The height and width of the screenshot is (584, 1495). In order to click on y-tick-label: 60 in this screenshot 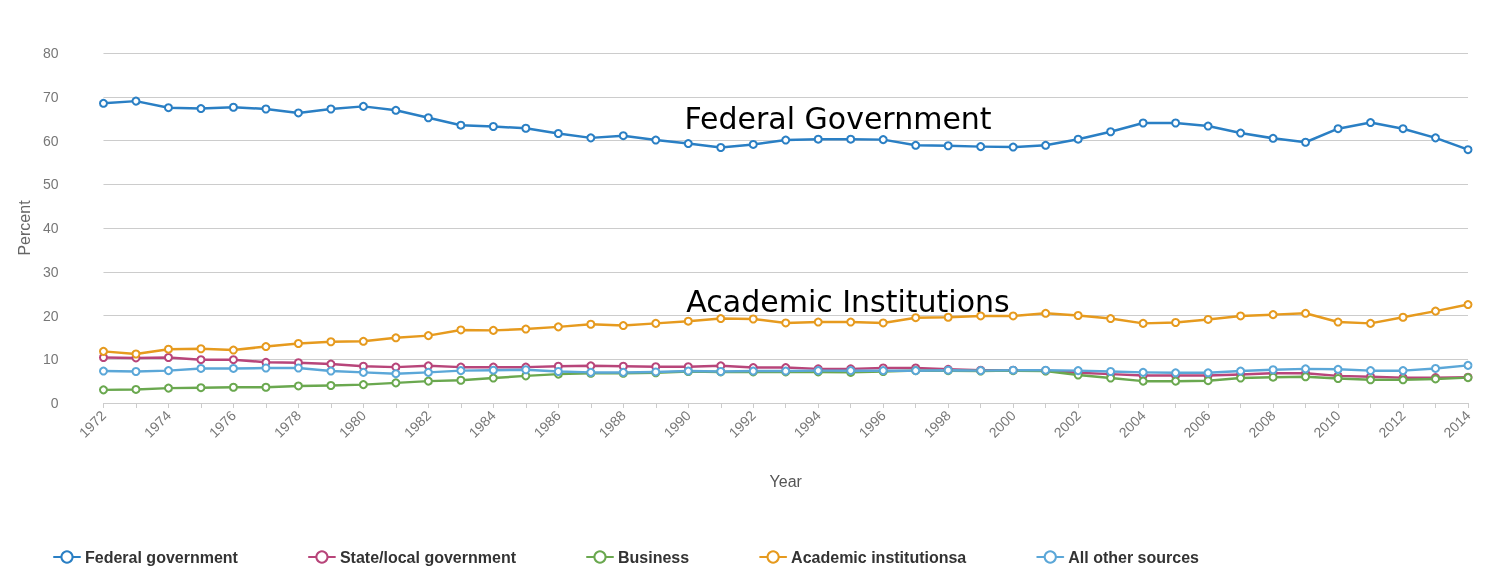, I will do `click(50, 140)`.